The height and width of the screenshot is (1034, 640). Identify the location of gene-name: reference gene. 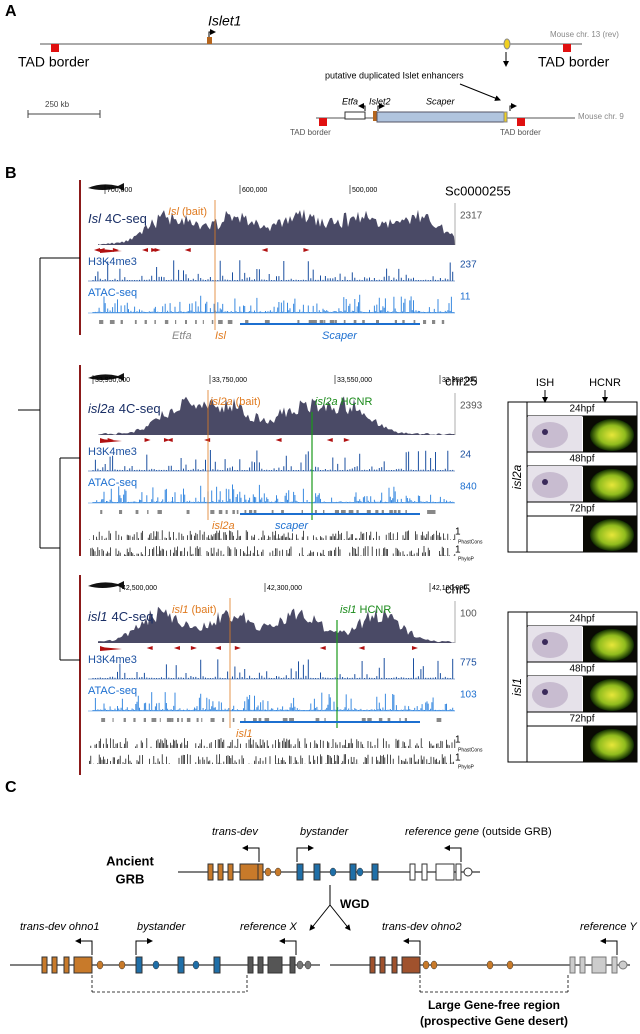
(442, 832).